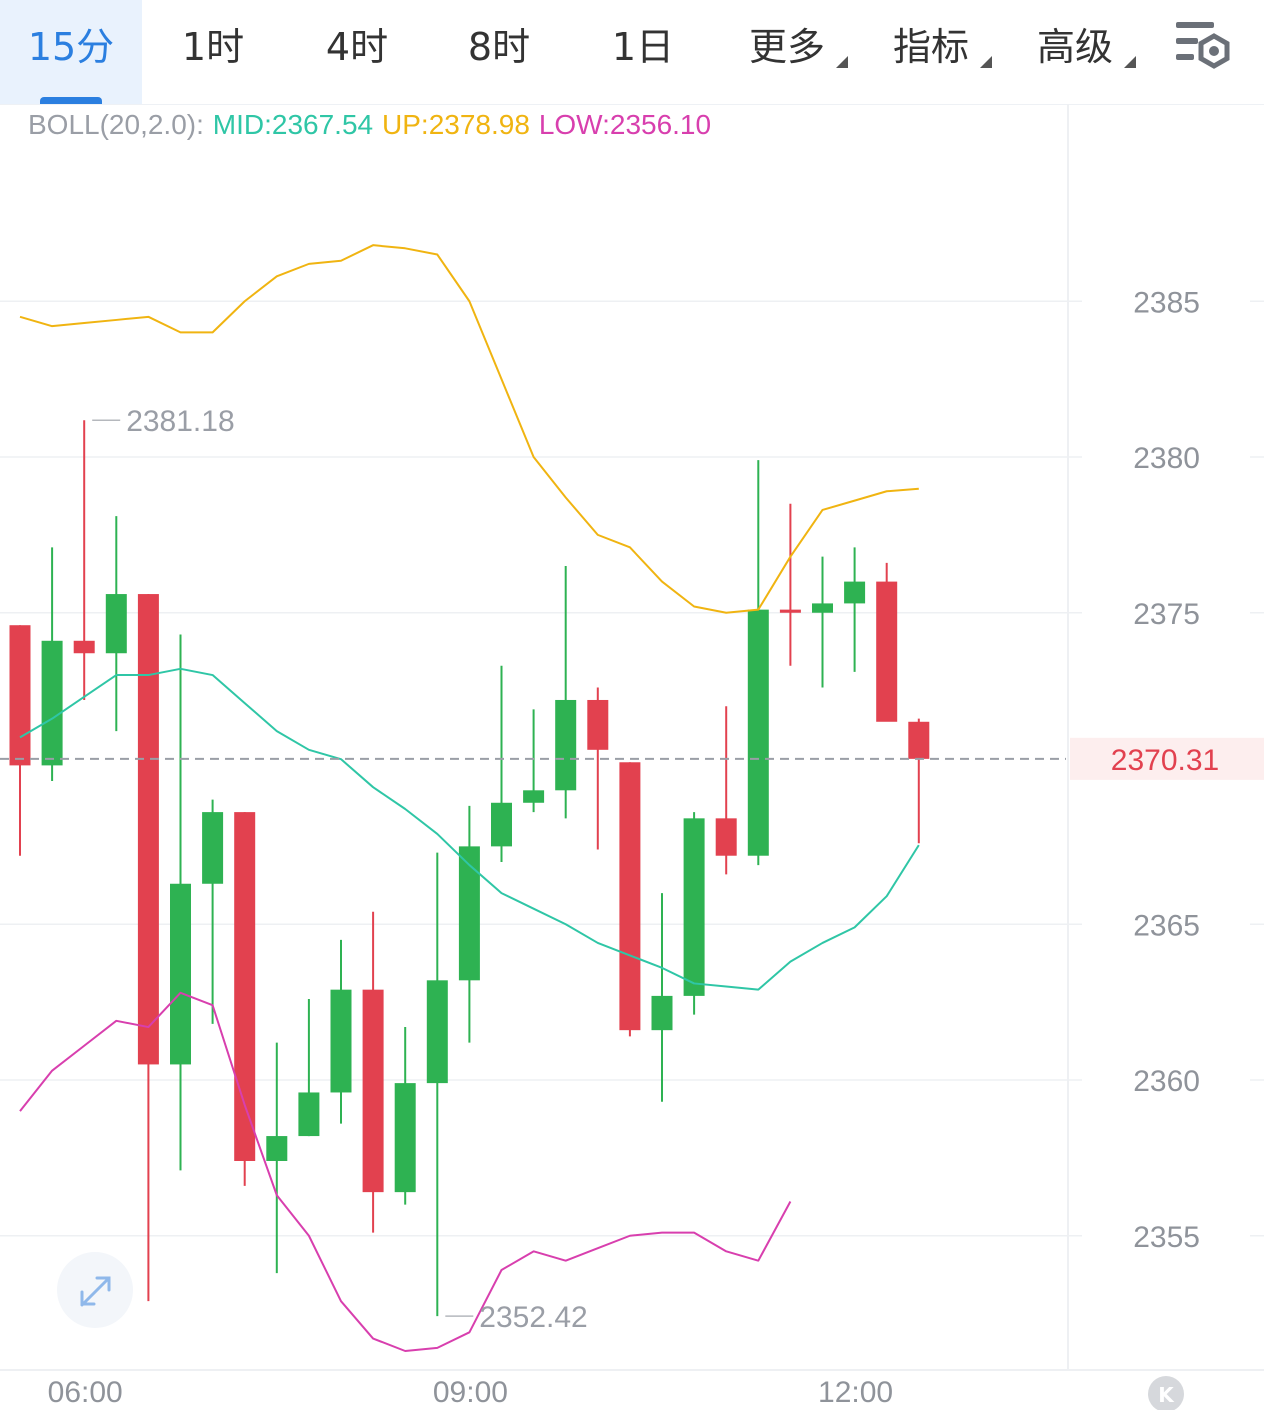  Describe the element at coordinates (1203, 46) in the screenshot. I see `chart-settings-icon` at that location.